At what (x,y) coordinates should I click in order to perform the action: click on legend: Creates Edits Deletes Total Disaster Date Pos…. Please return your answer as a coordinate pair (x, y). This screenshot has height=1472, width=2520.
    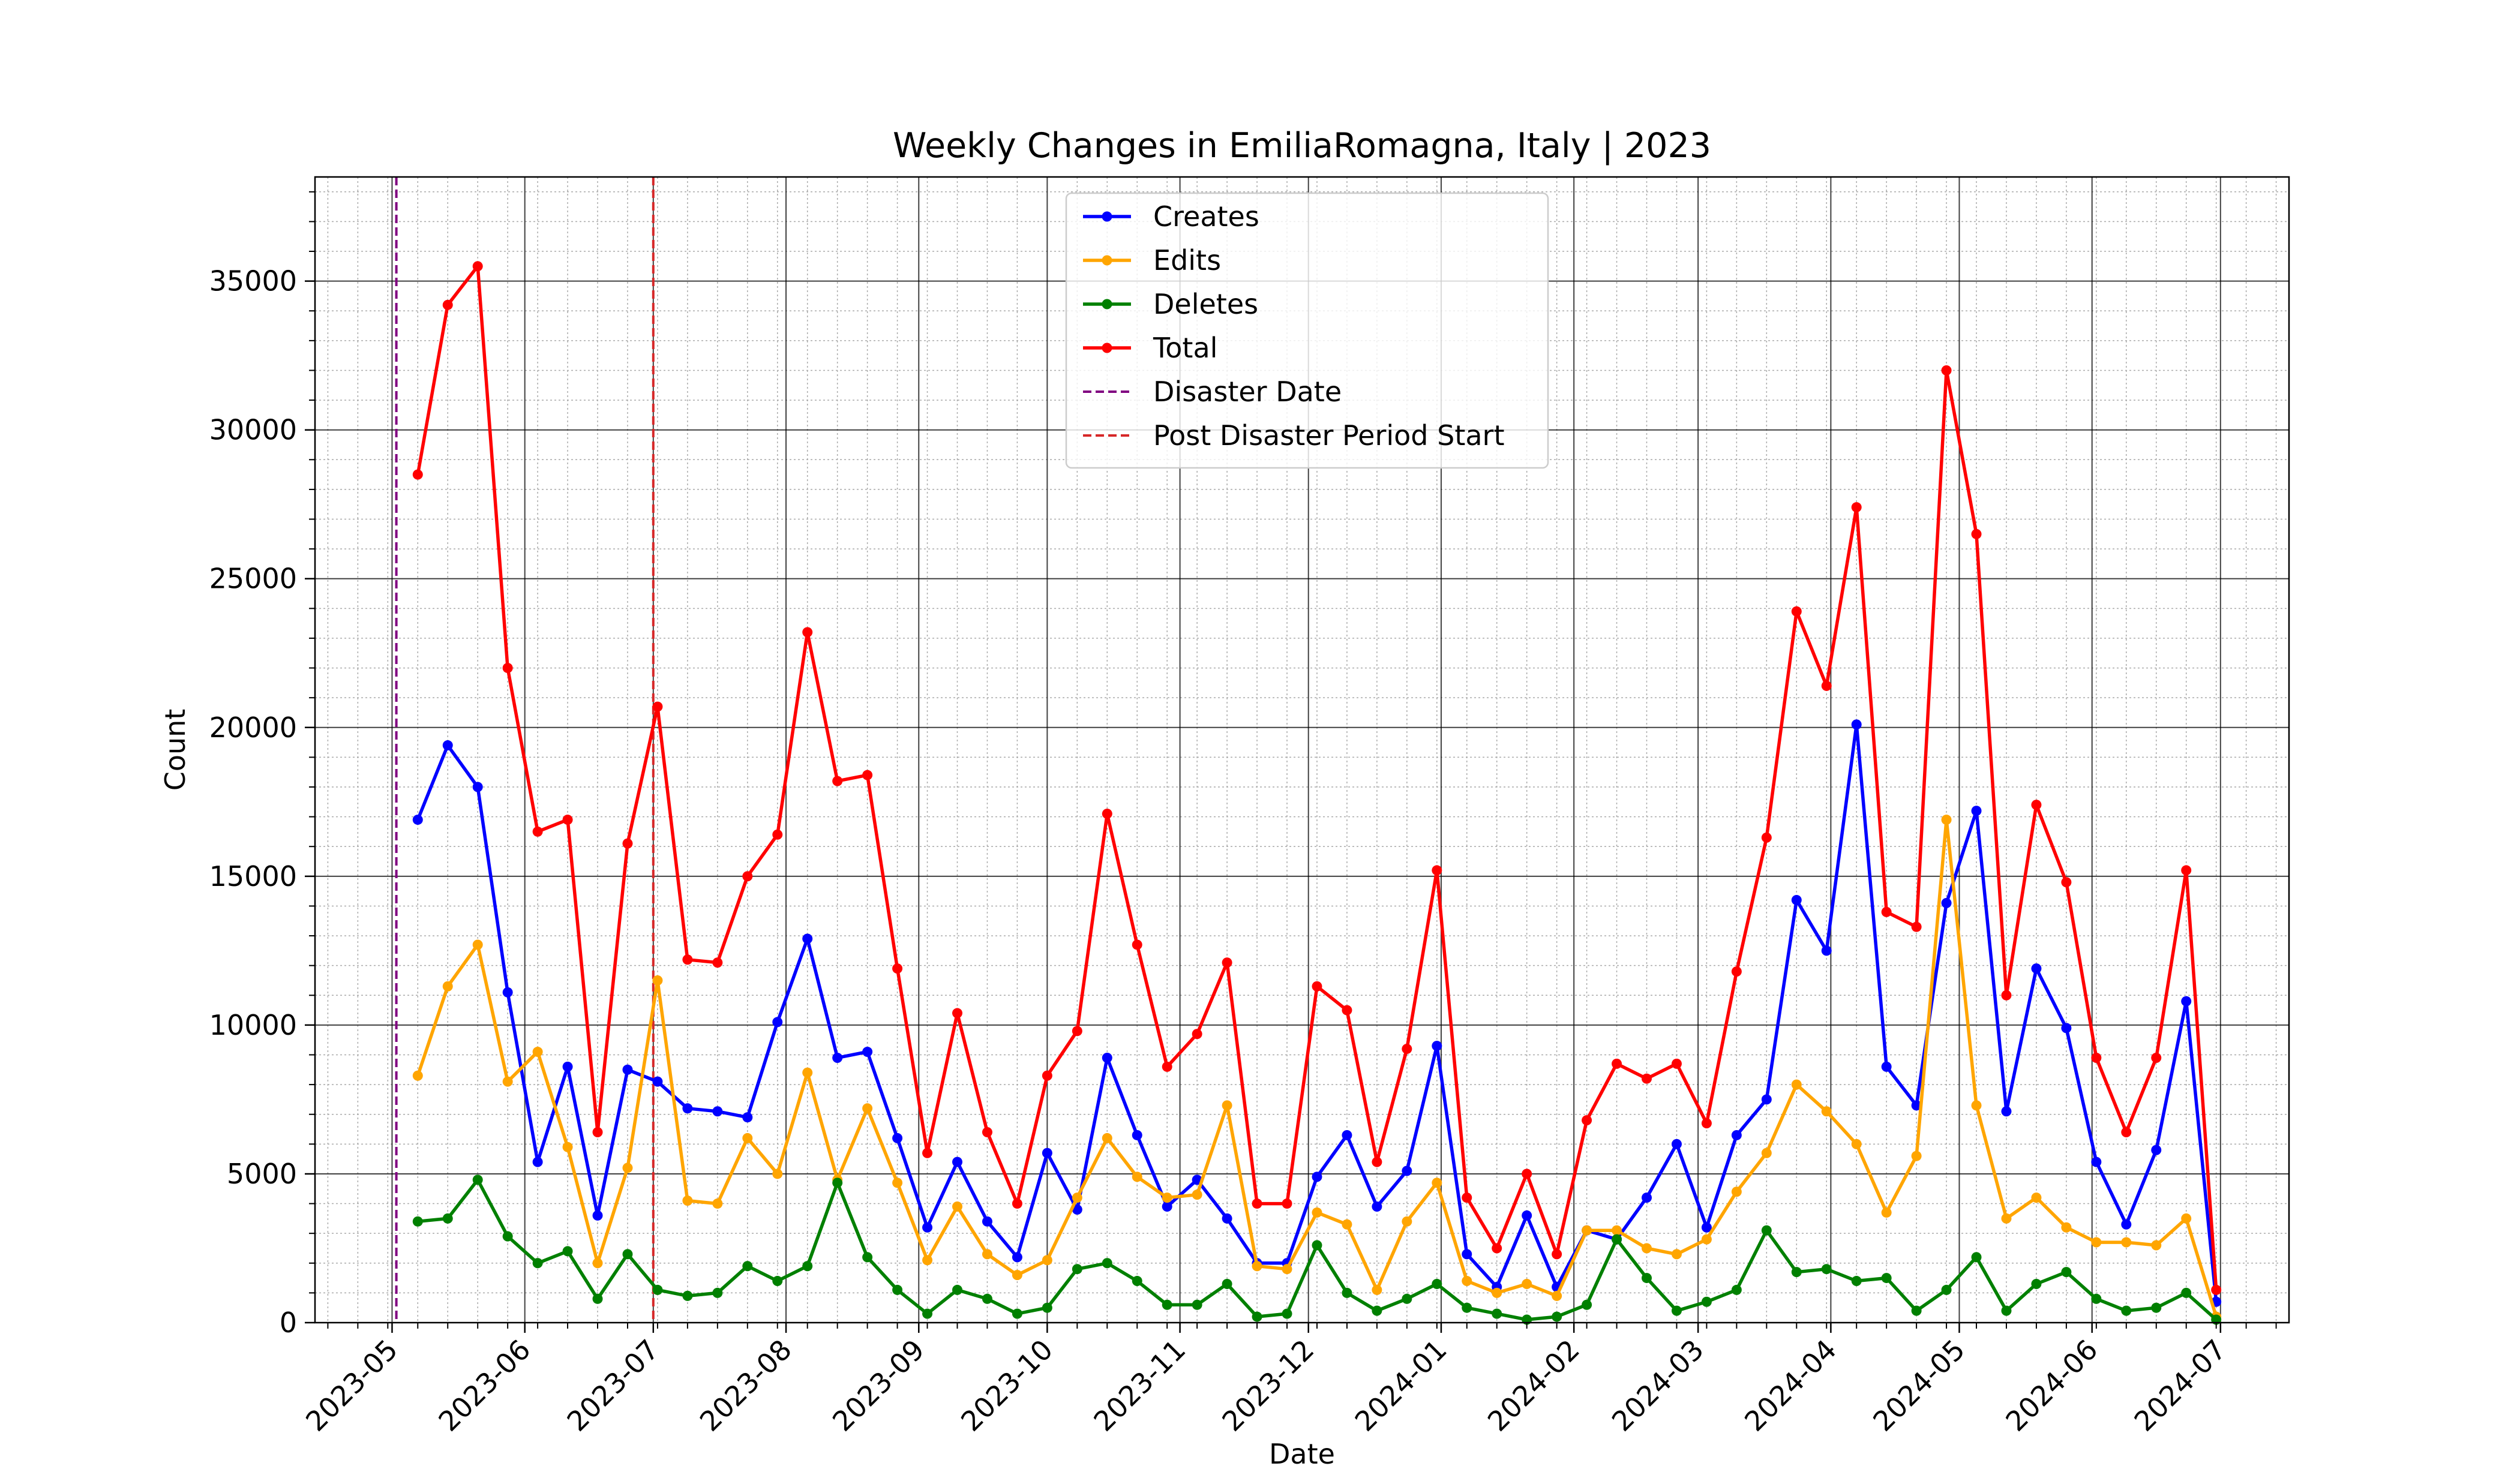
    Looking at the image, I should click on (1307, 330).